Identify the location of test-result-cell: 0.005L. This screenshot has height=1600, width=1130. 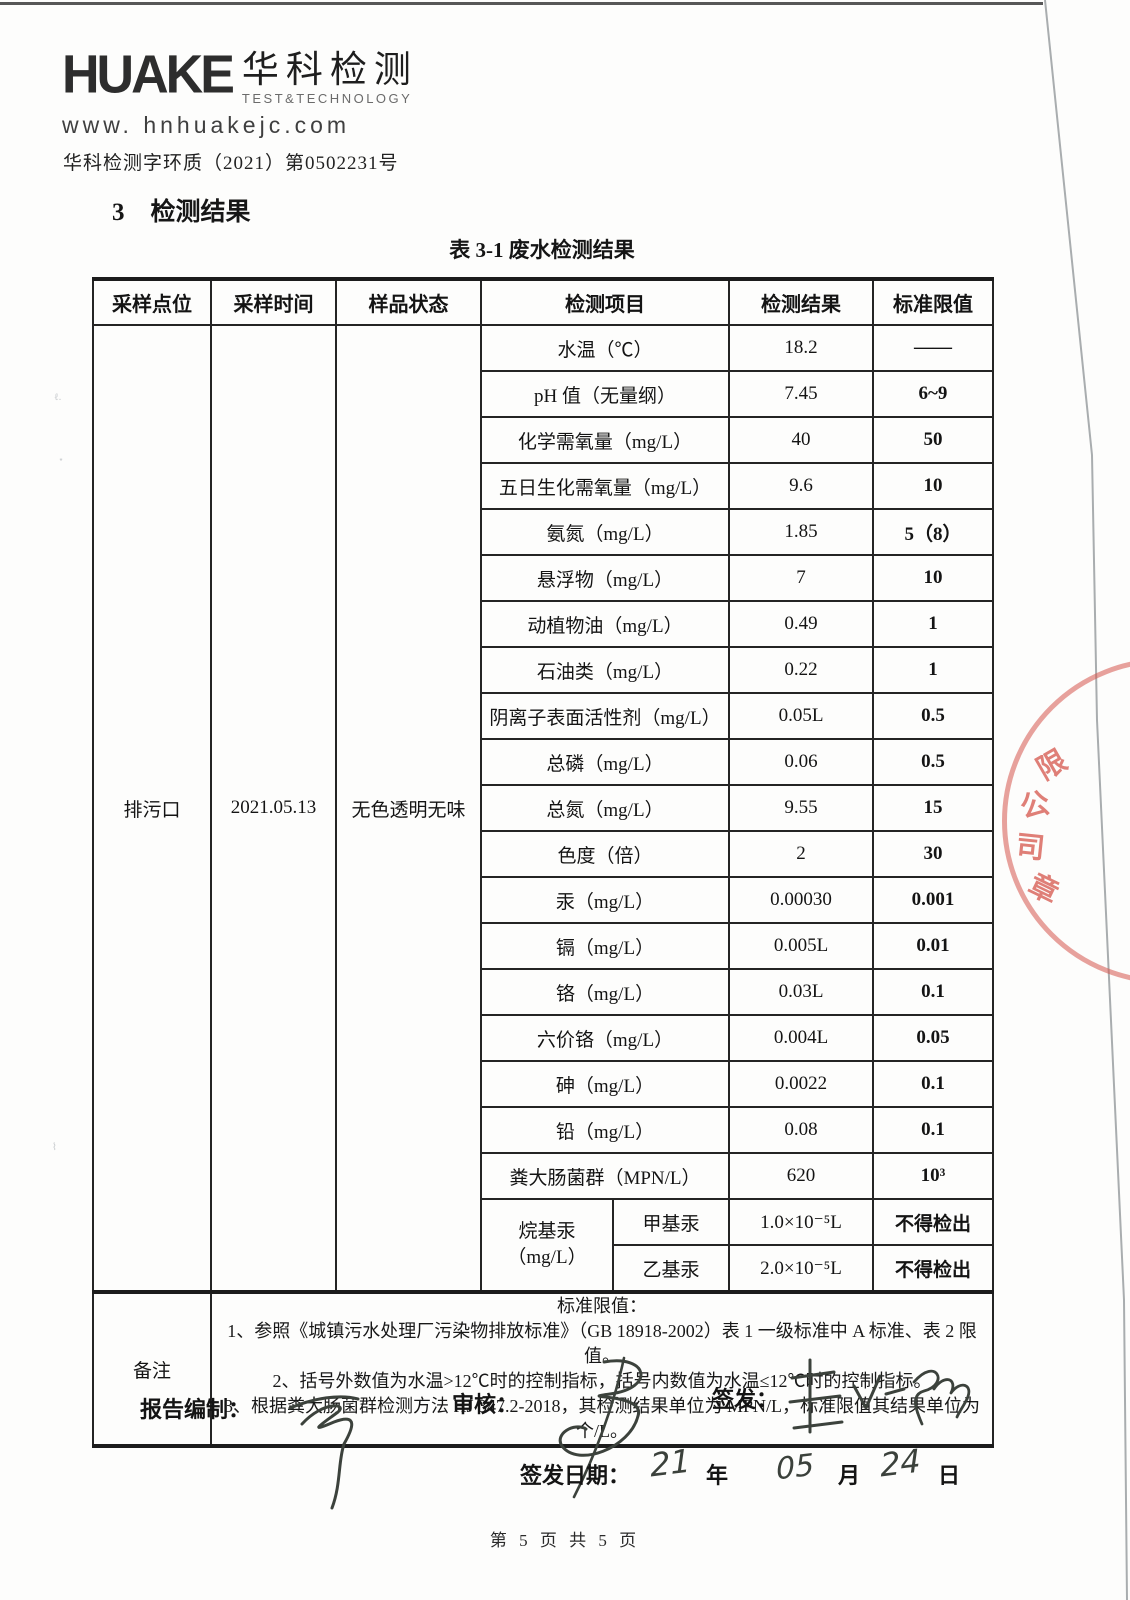
(801, 946).